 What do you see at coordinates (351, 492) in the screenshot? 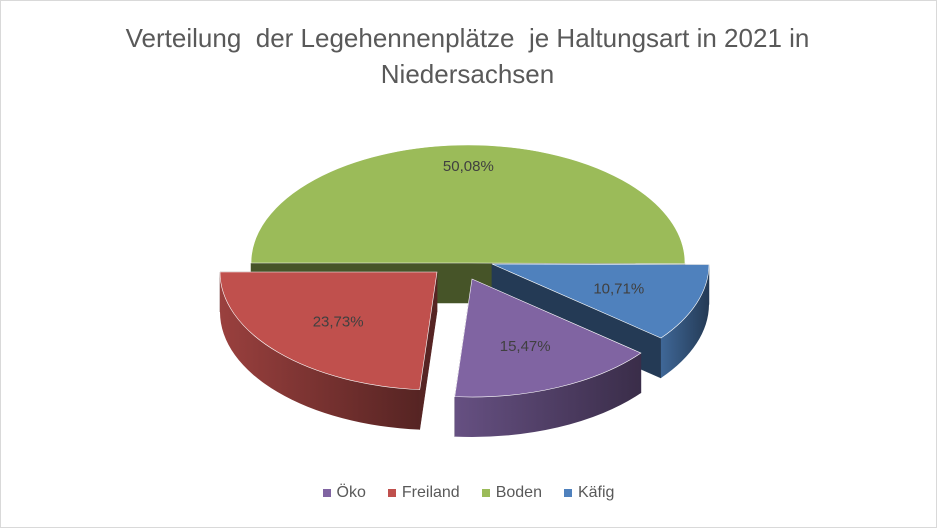
I see `legend-label-oeko: Öko` at bounding box center [351, 492].